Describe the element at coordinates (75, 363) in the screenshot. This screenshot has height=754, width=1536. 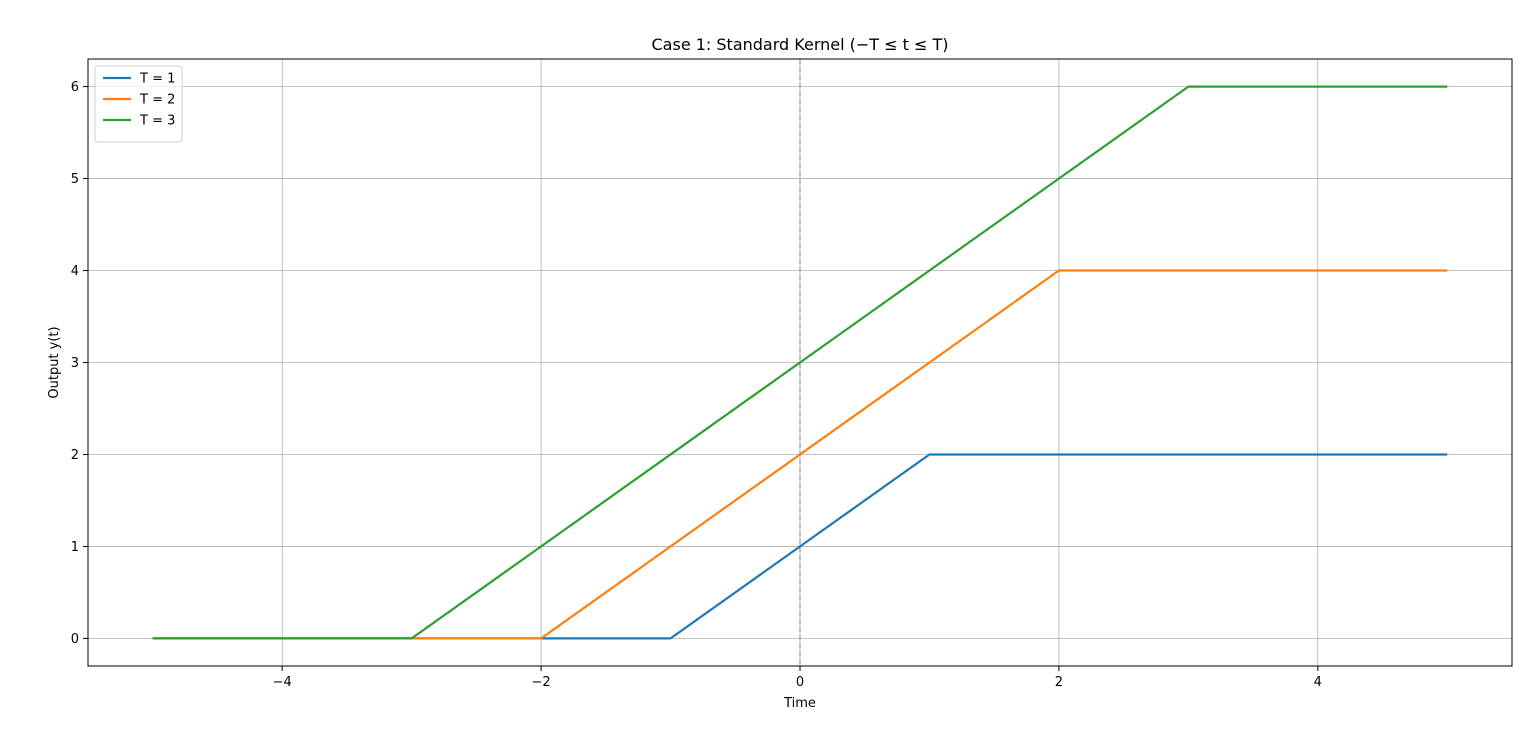
I see `y-tick-label: 3` at that location.